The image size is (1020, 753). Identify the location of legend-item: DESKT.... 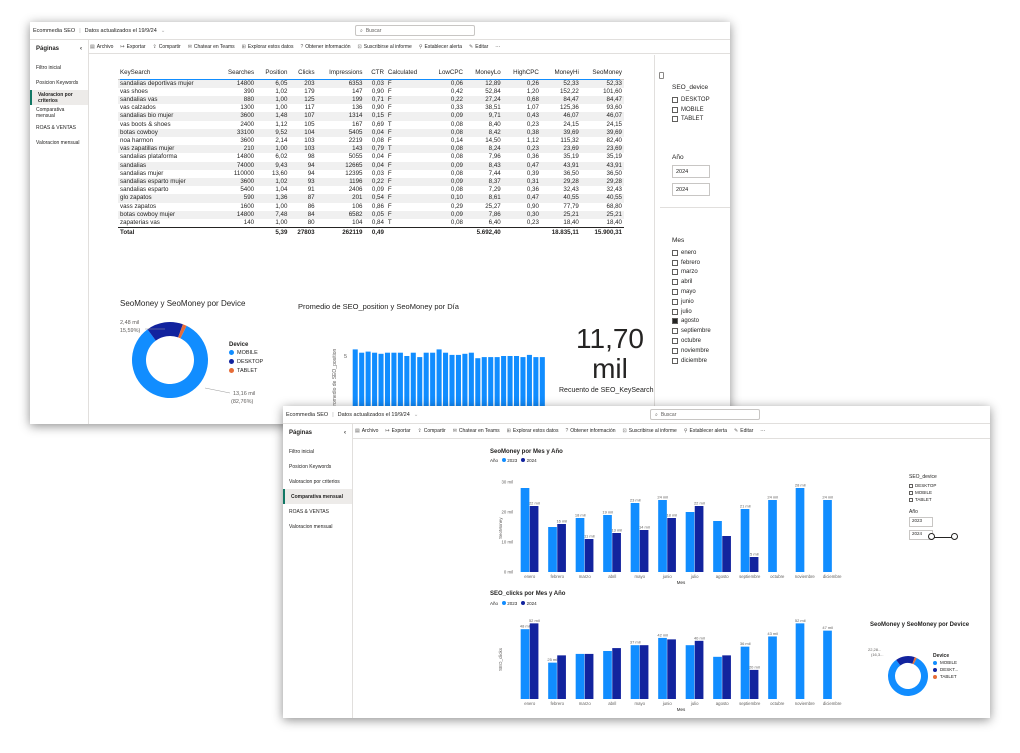
(945, 669).